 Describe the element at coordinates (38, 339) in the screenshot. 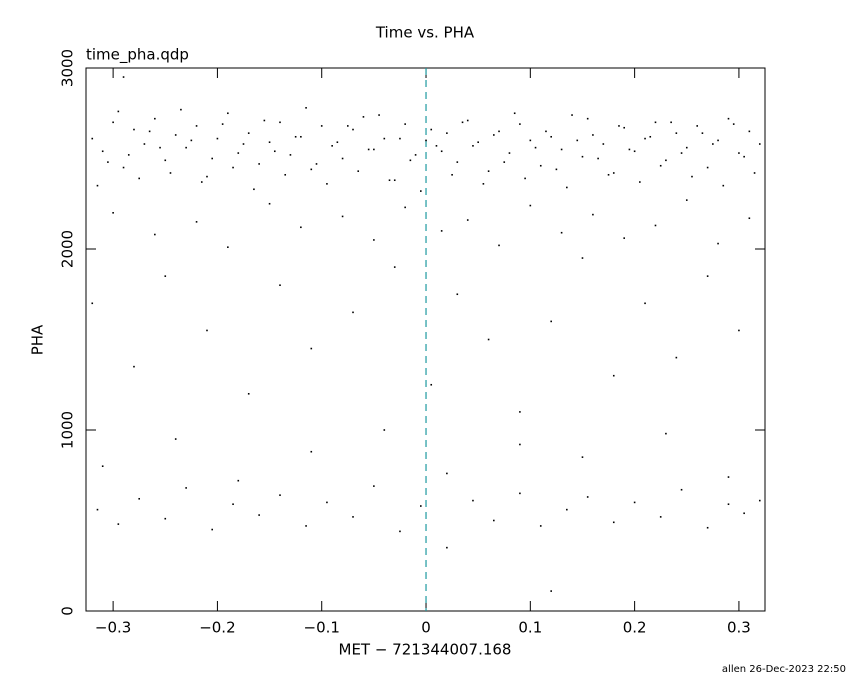

I see `y-axis-label: PHA` at that location.